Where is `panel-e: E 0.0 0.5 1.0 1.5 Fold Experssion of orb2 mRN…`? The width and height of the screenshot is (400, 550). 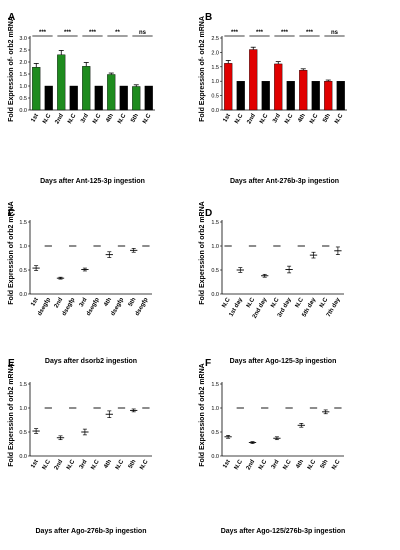
panel-e: E 0.0 0.5 1.0 1.5 Fold Experssion of orb2 mRN… is located at coordinates (80, 446).